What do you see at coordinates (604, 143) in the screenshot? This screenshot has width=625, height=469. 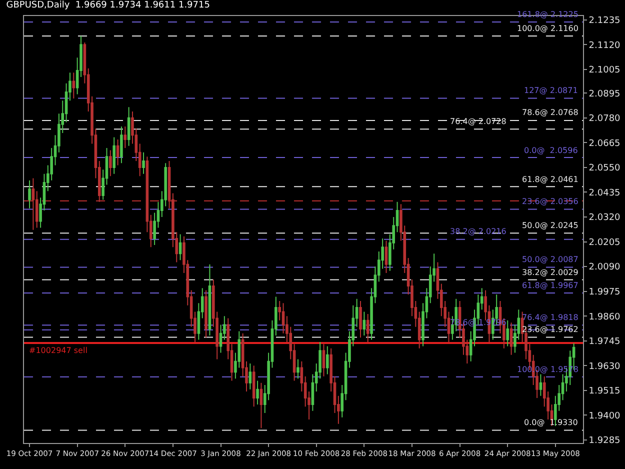 I see `y-tick-label: 2.0665` at bounding box center [604, 143].